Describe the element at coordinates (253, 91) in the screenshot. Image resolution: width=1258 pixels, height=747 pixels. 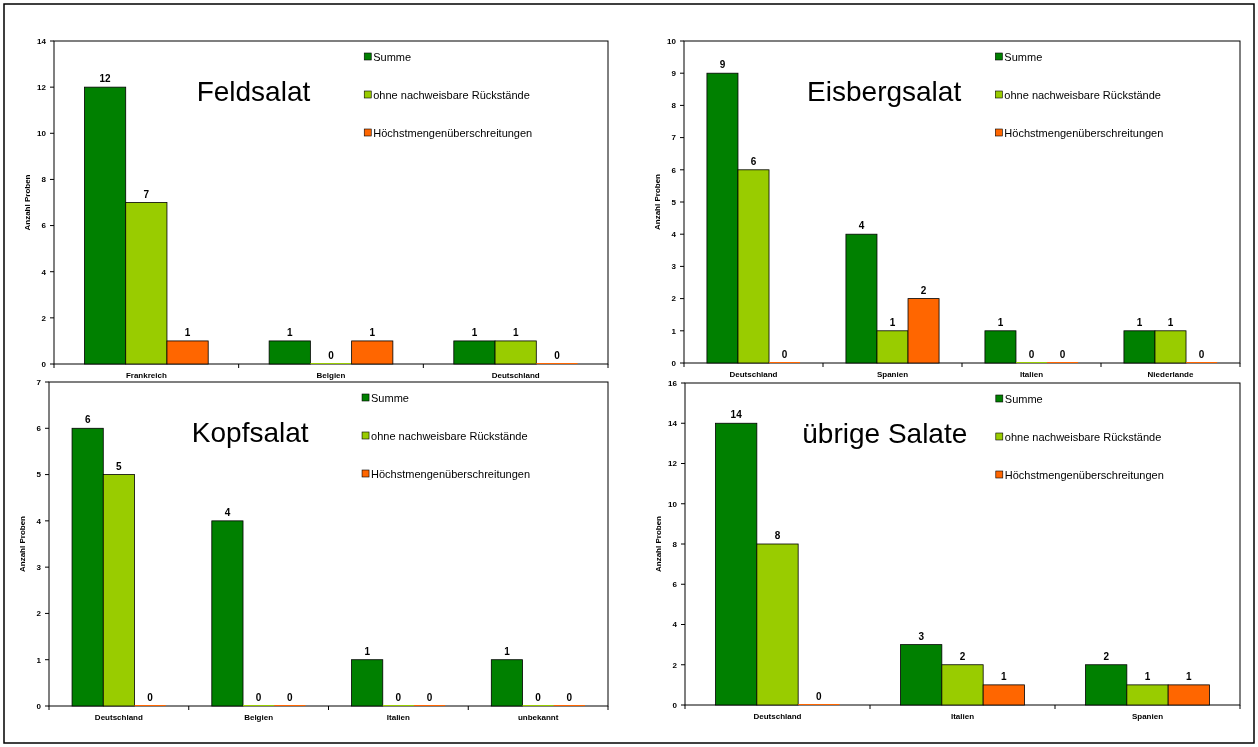
I see `text: Feldsalat` at that location.